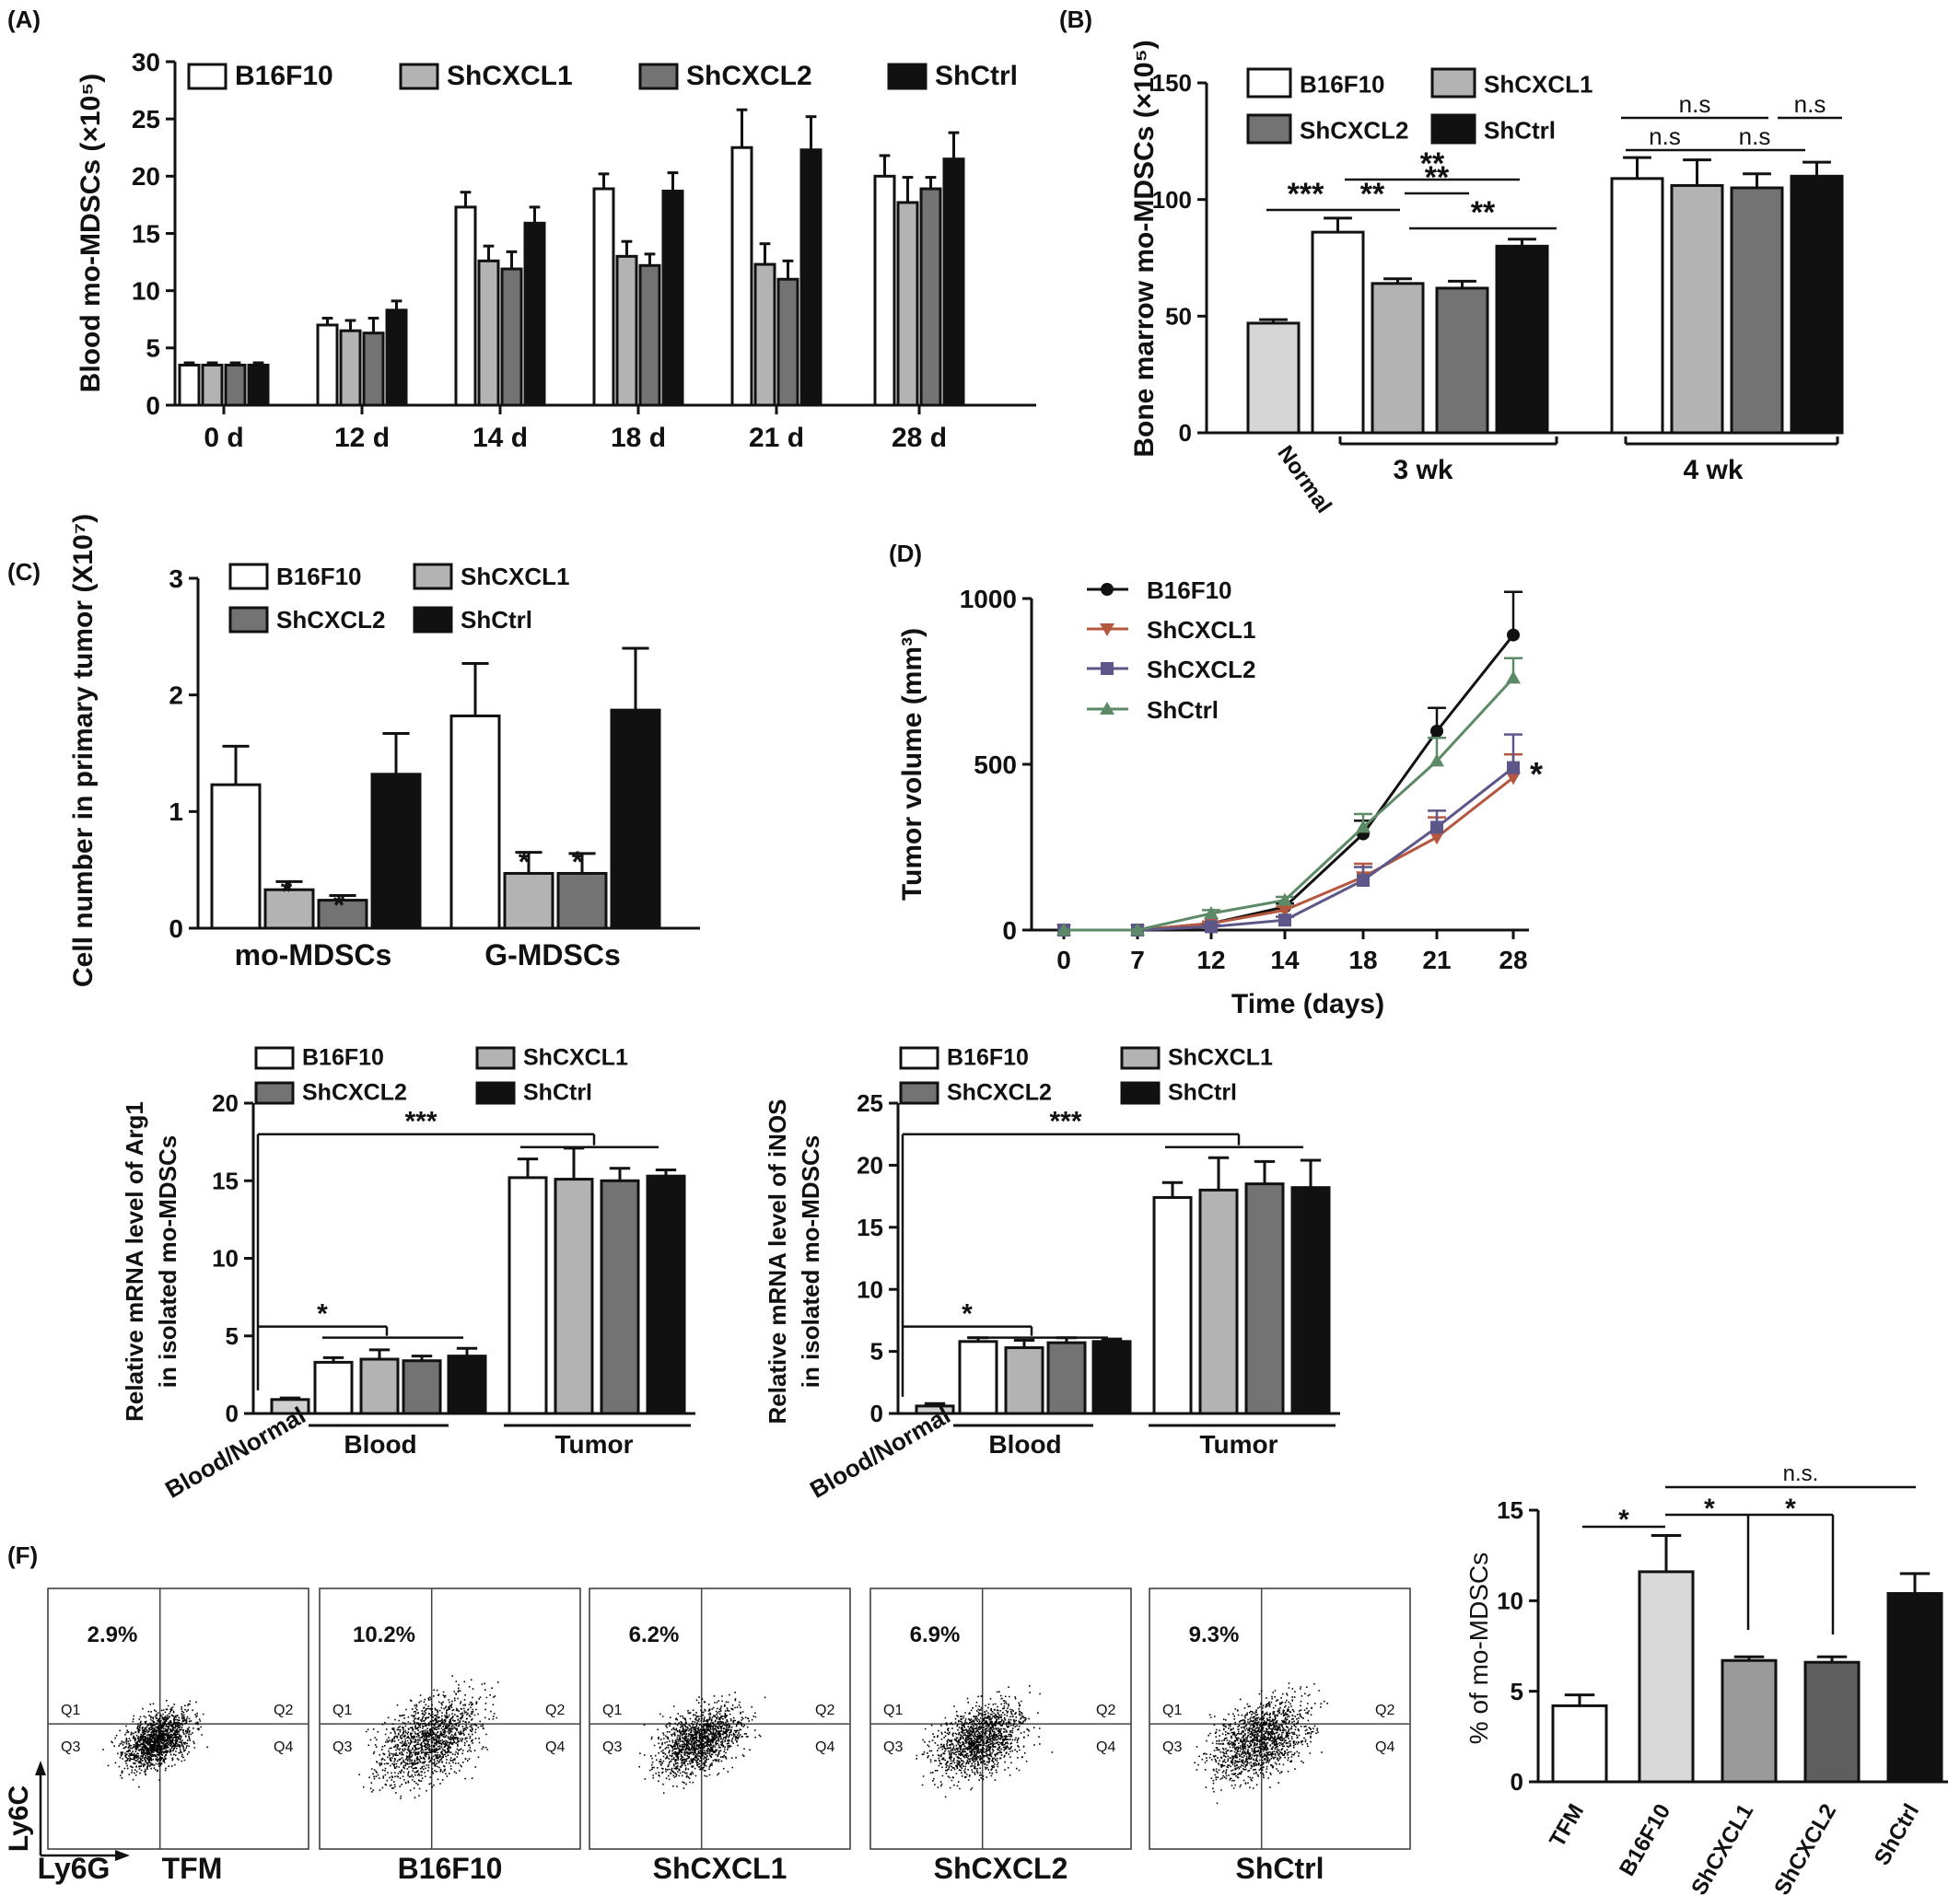 The width and height of the screenshot is (1960, 1896). I want to click on panel-label: (C), so click(24, 572).